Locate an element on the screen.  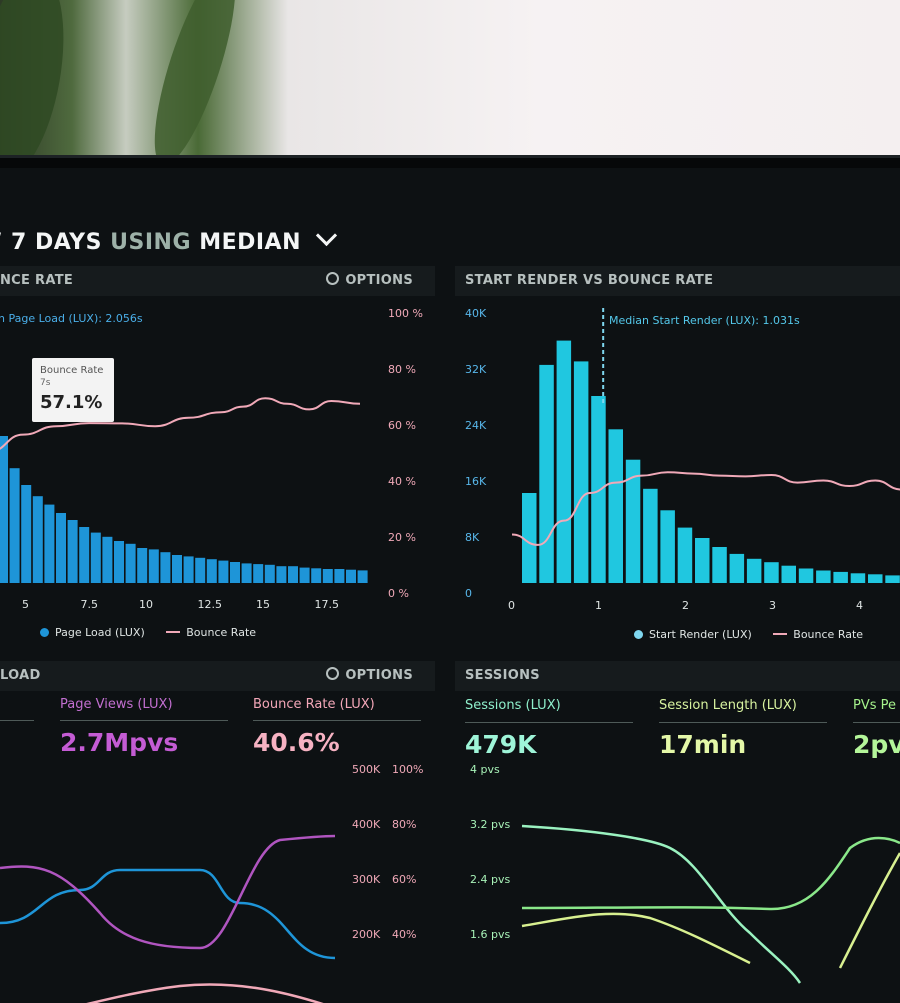
legend-start-render: Start Render (LUX) is located at coordinates (700, 634).